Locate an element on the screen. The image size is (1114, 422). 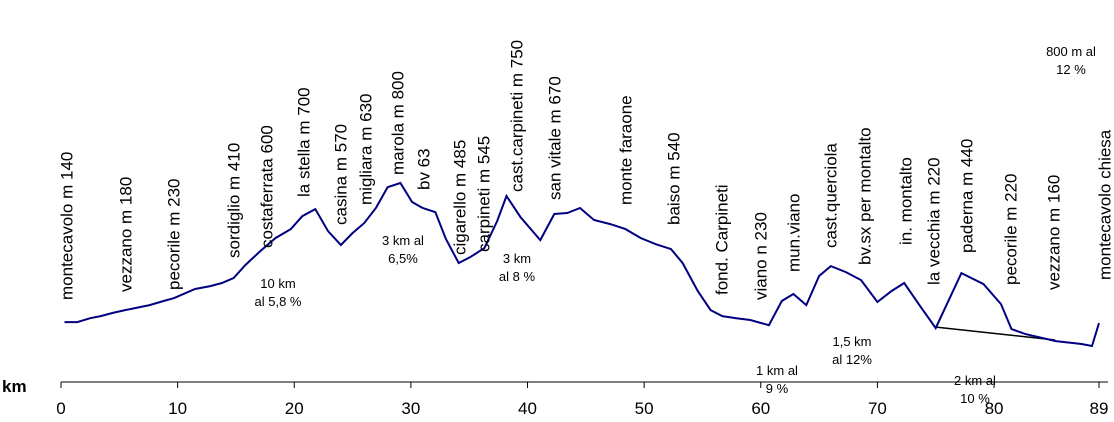
x-axis-label: km is located at coordinates (14, 386).